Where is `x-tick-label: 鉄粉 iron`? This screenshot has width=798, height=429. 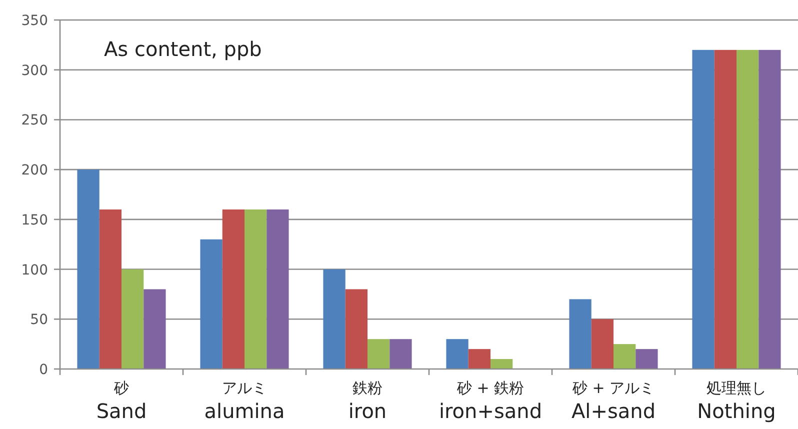 x-tick-label: 鉄粉 iron is located at coordinates (367, 401).